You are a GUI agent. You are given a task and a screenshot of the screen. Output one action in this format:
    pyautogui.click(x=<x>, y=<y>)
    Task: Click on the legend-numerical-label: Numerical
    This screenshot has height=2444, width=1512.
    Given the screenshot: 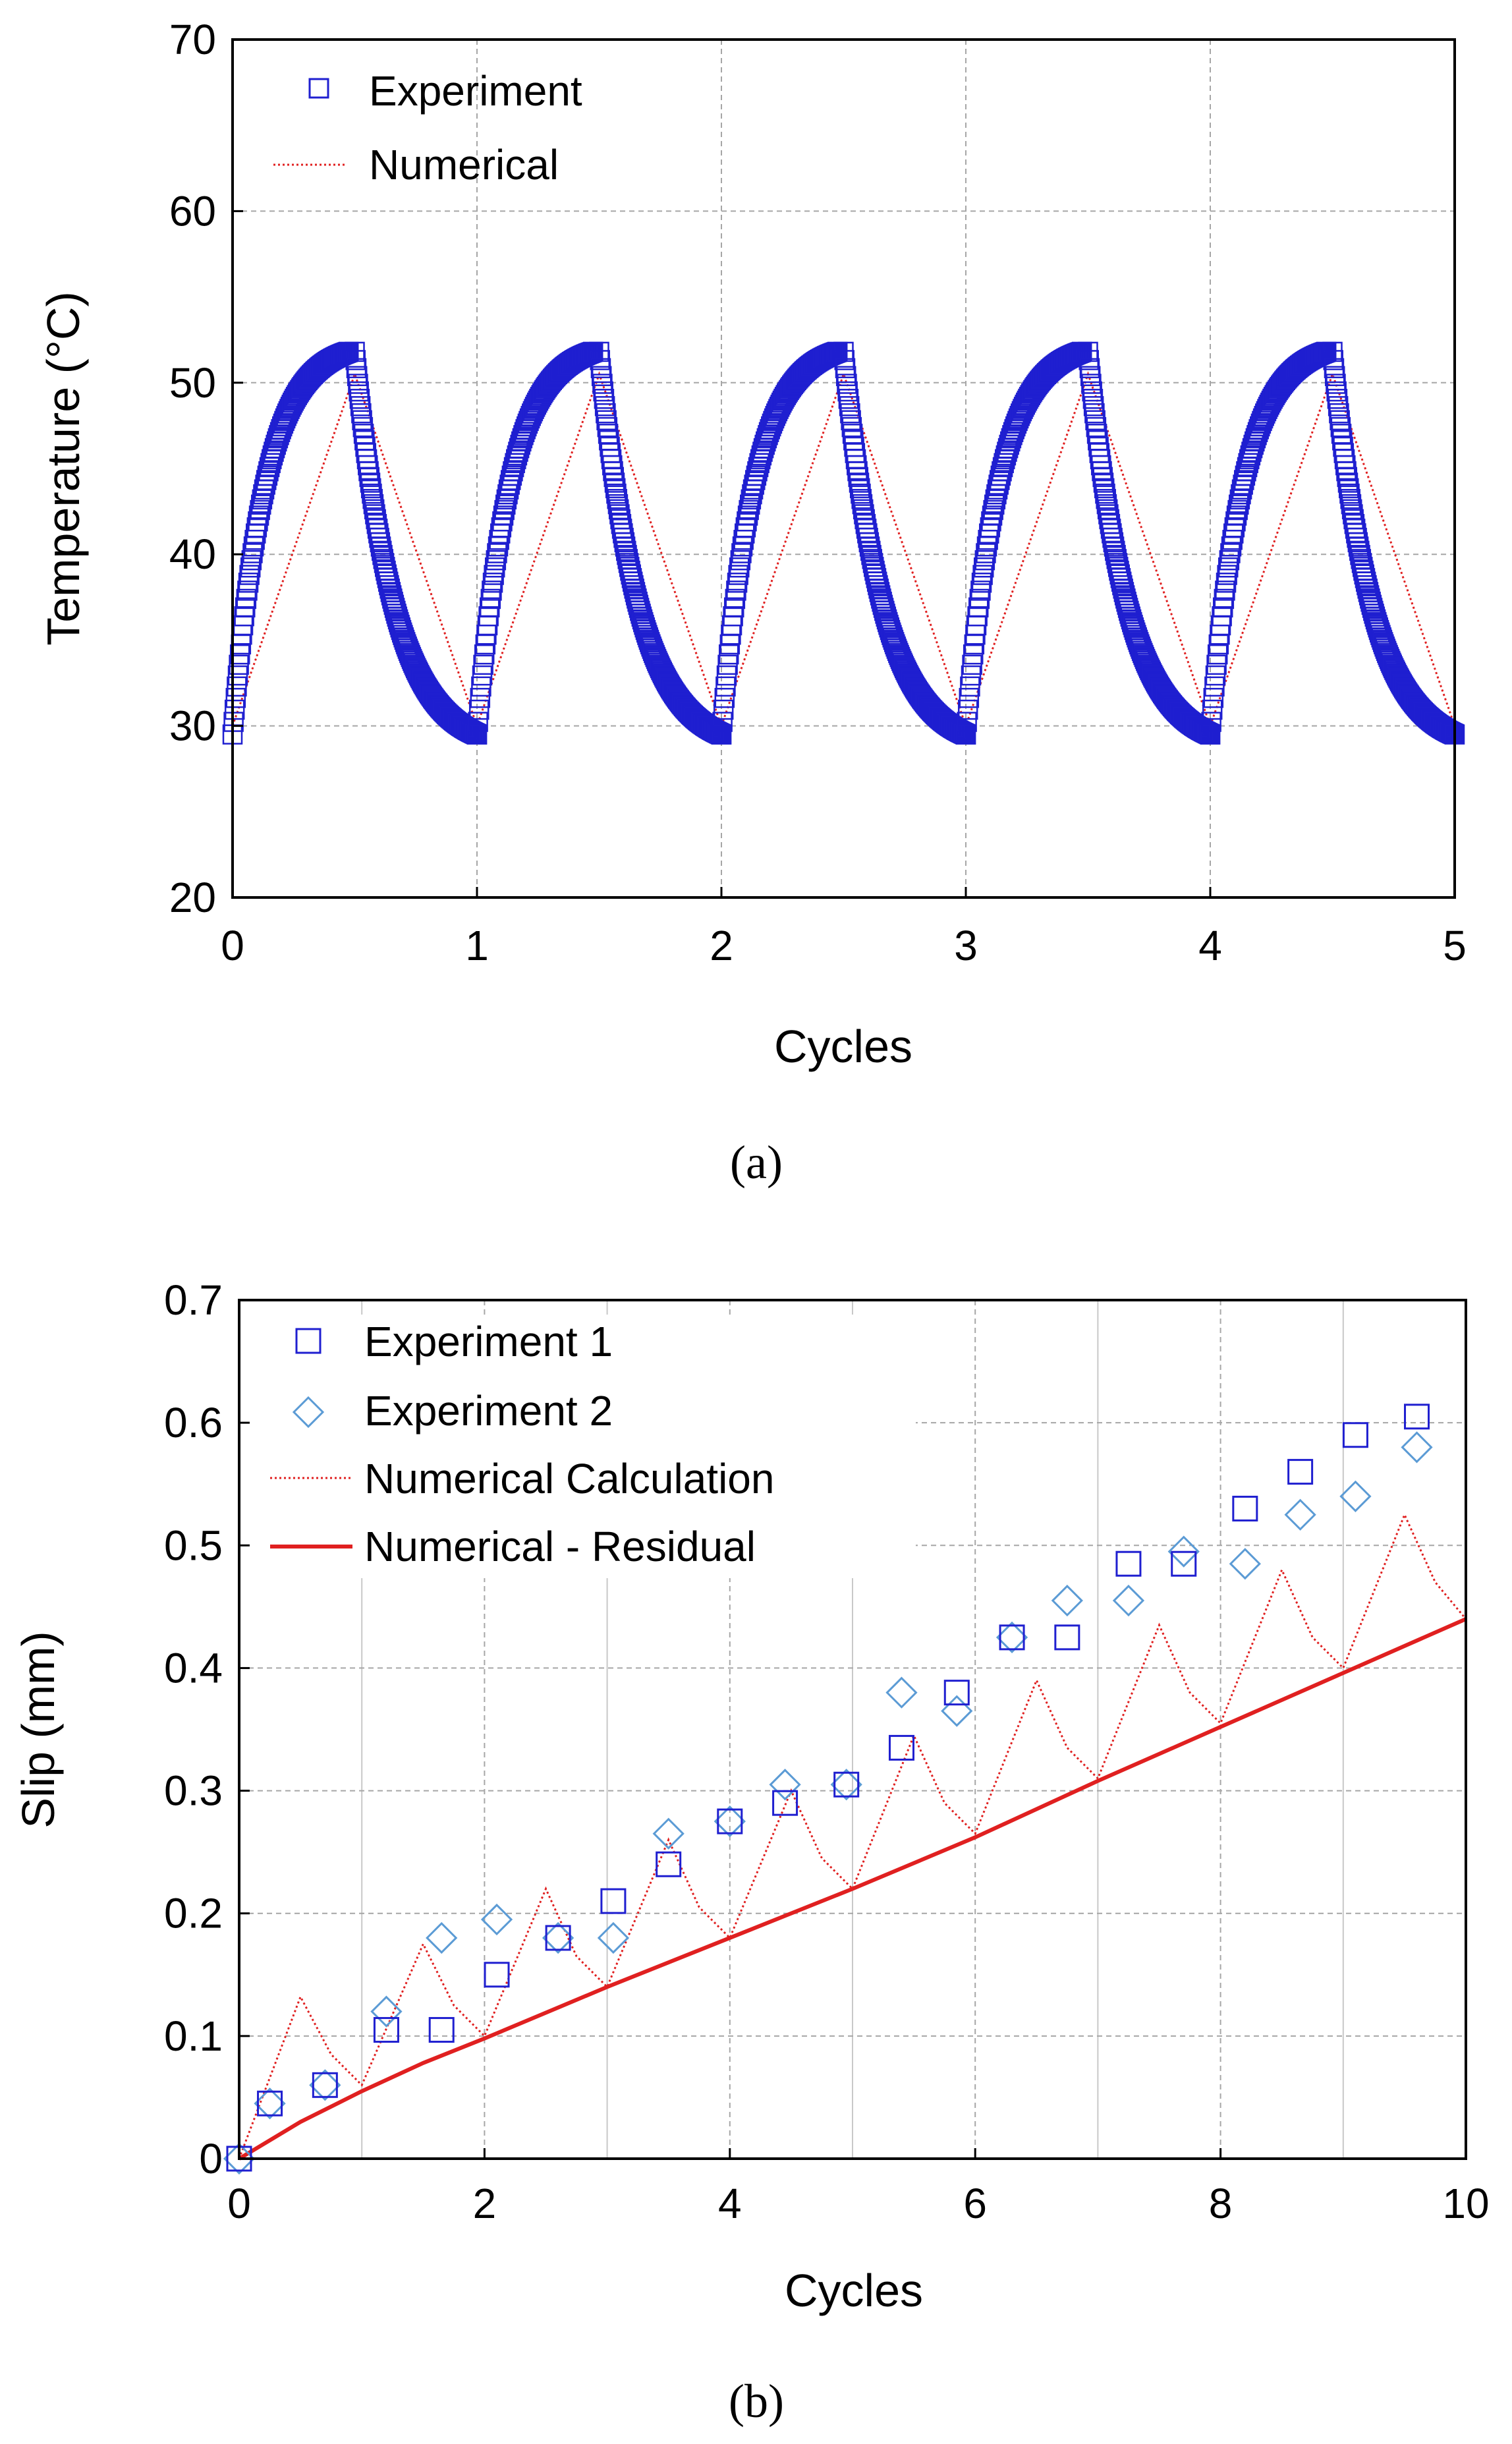 What is the action you would take?
    pyautogui.click(x=464, y=164)
    